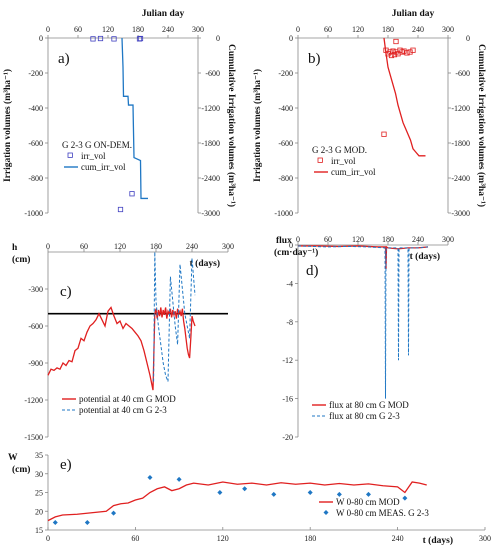 This screenshot has height=550, width=497. I want to click on b-legend-label-0: irr_vol, so click(343, 161).